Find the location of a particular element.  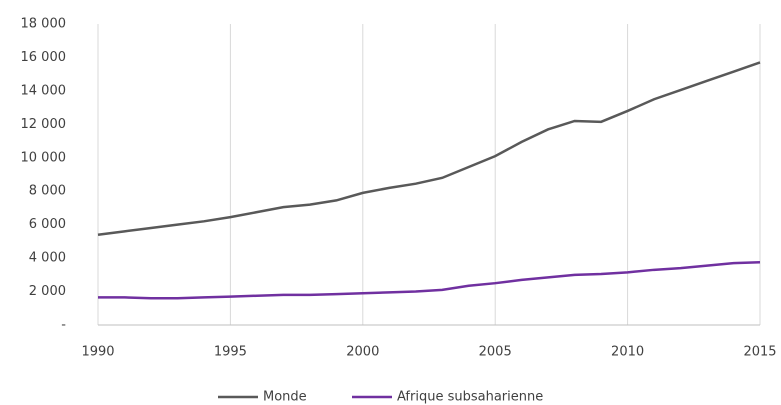

series-line is located at coordinates (429, 280).